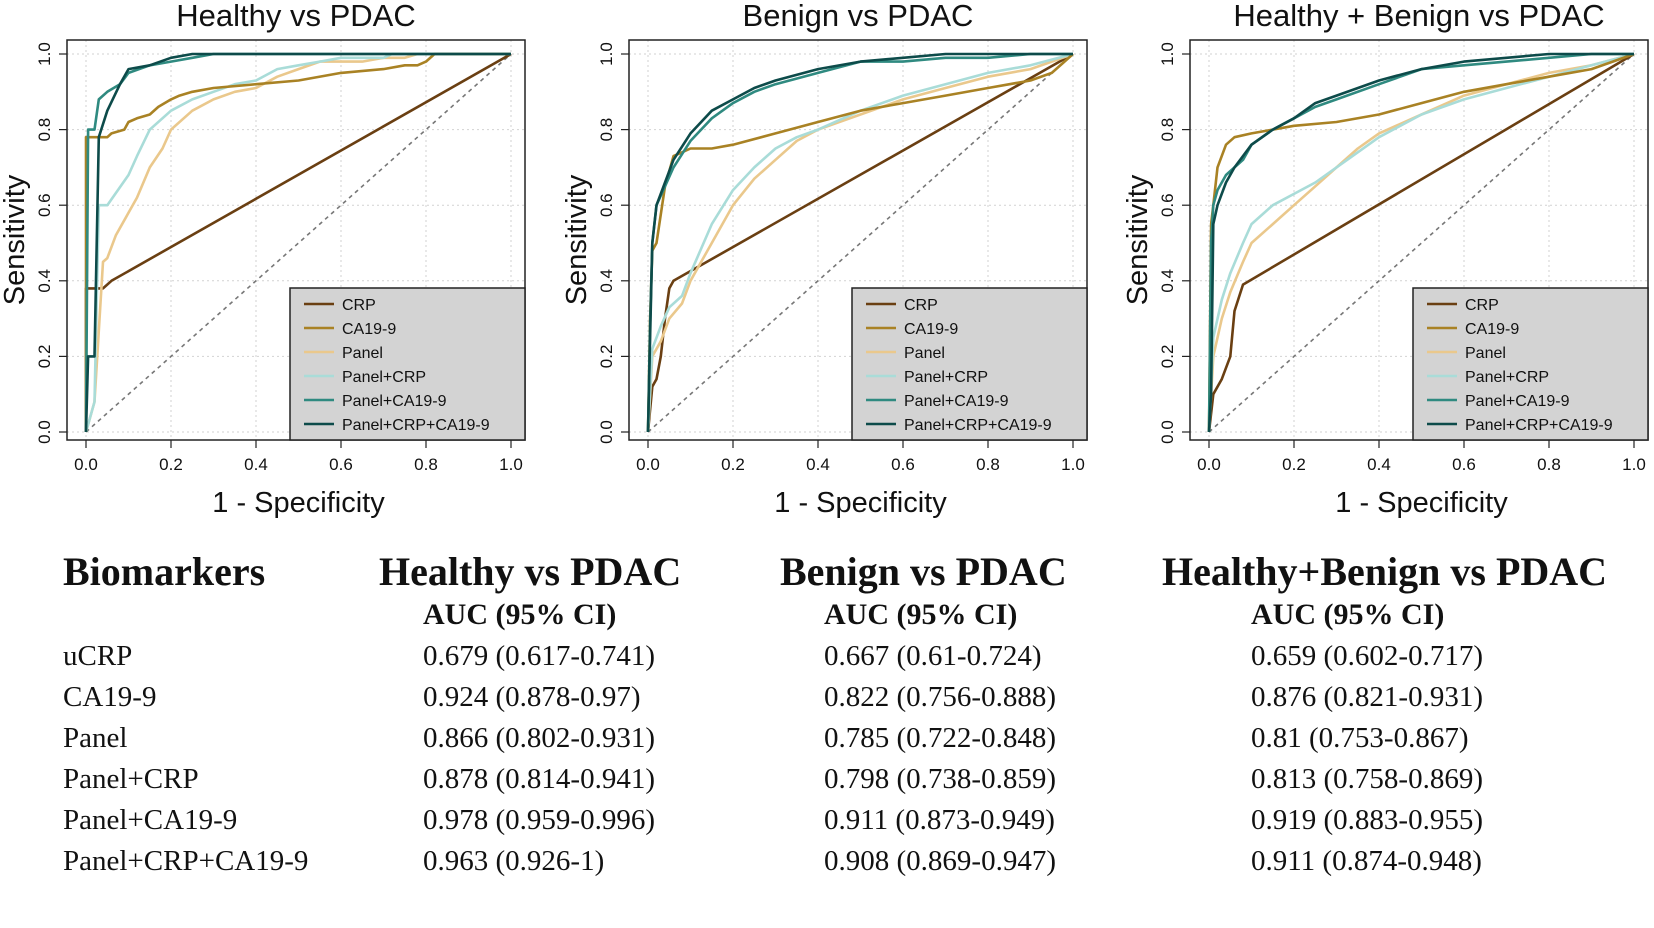  What do you see at coordinates (1418, 16) in the screenshot?
I see `chart-title: Healthy + Benign vs PDAC` at bounding box center [1418, 16].